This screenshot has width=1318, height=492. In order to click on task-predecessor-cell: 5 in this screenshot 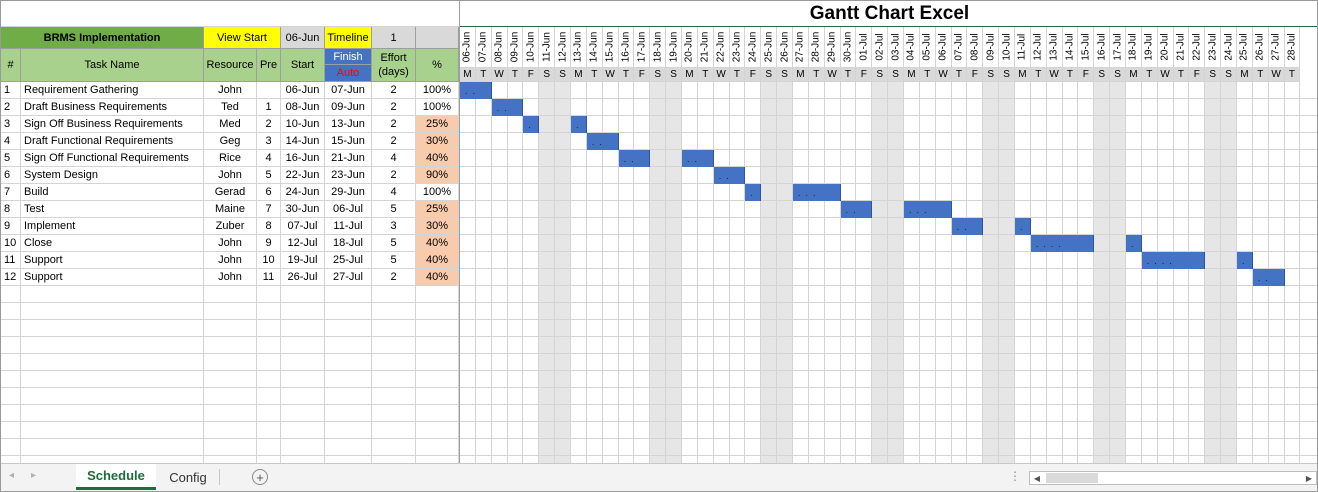, I will do `click(269, 175)`.